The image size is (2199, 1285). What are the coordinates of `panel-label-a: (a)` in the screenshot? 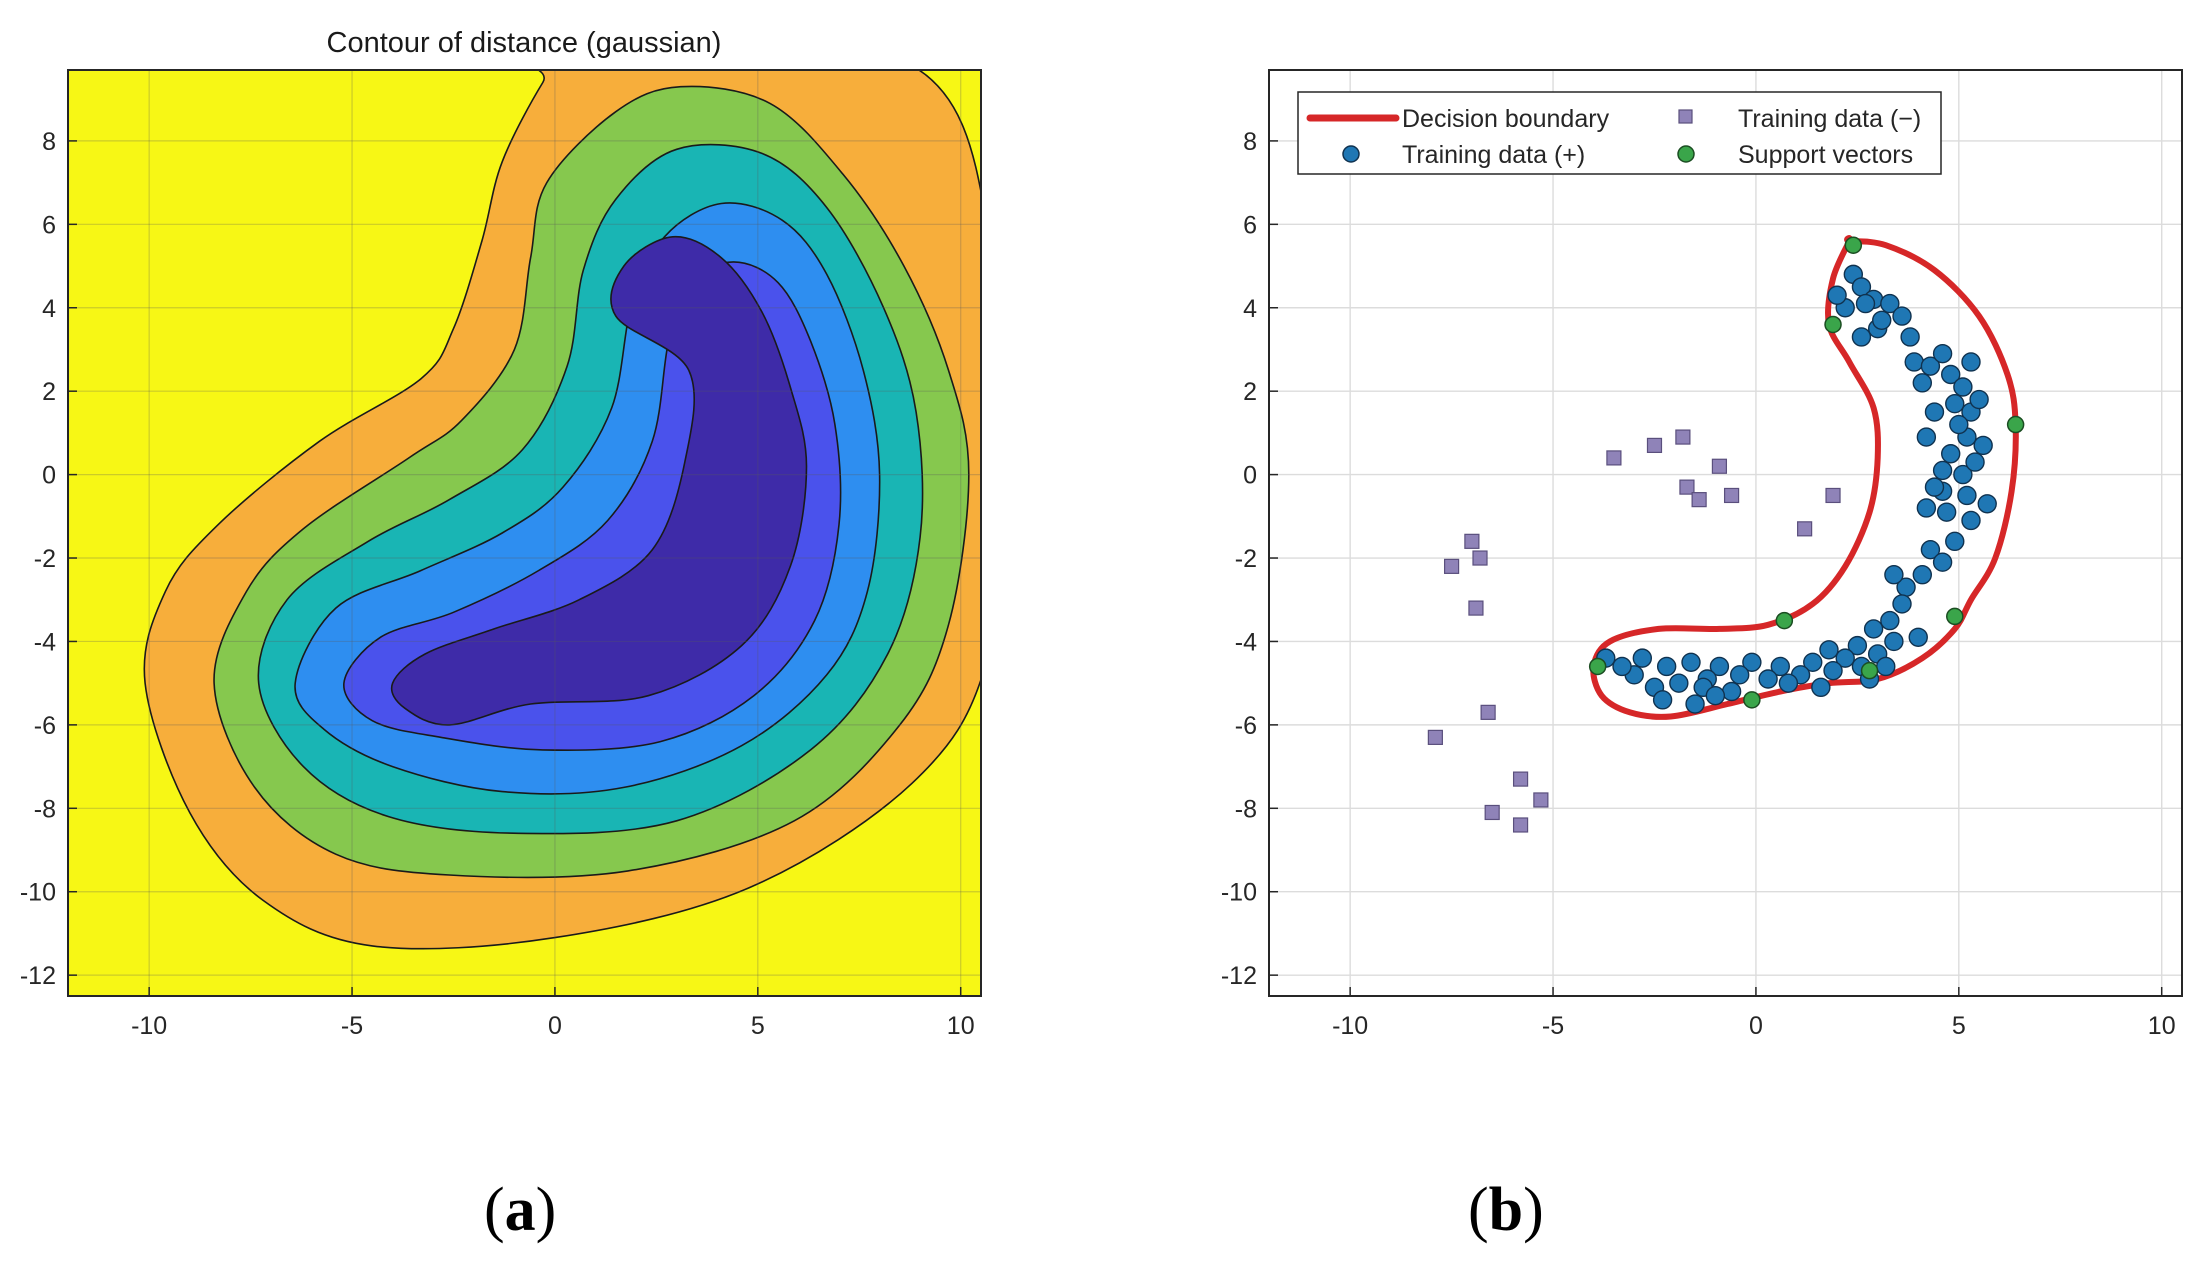 It's located at (520, 1210).